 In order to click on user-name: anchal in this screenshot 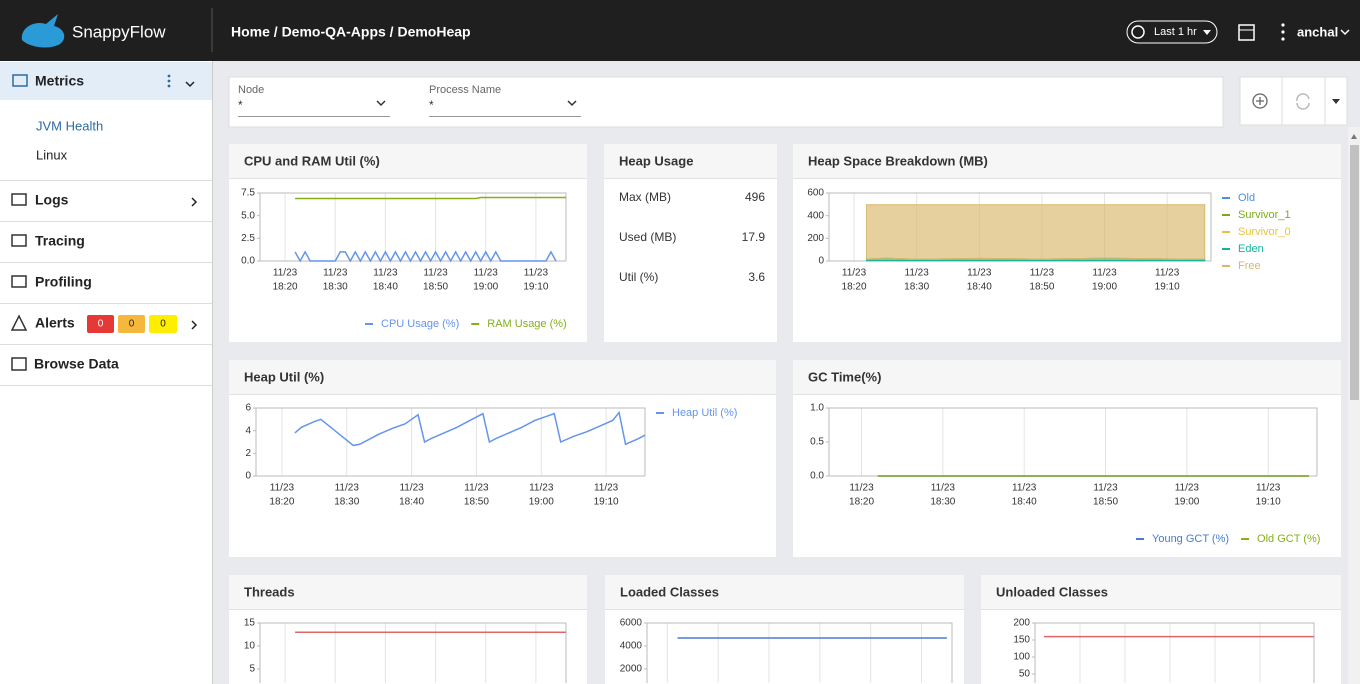, I will do `click(1317, 31)`.